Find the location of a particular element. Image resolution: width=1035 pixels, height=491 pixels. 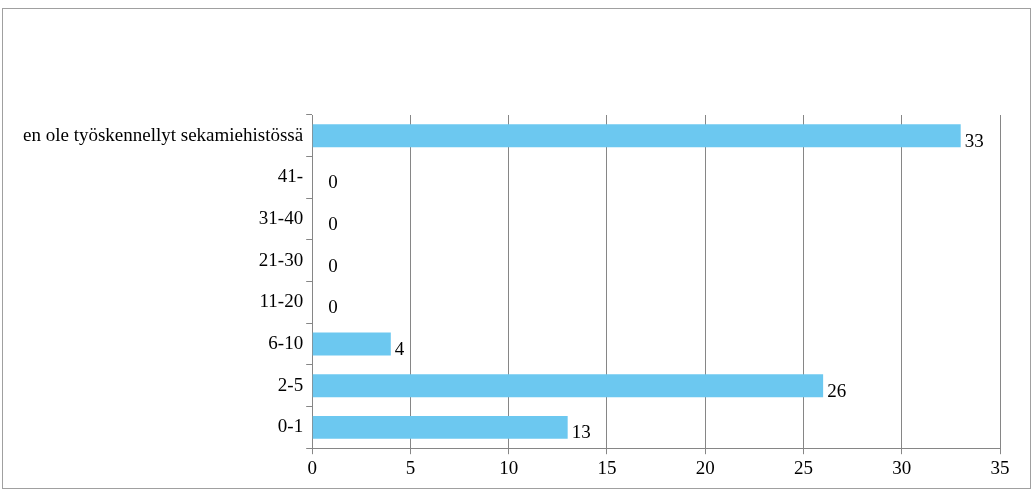

y-tick-label: 31-40 is located at coordinates (281, 218).